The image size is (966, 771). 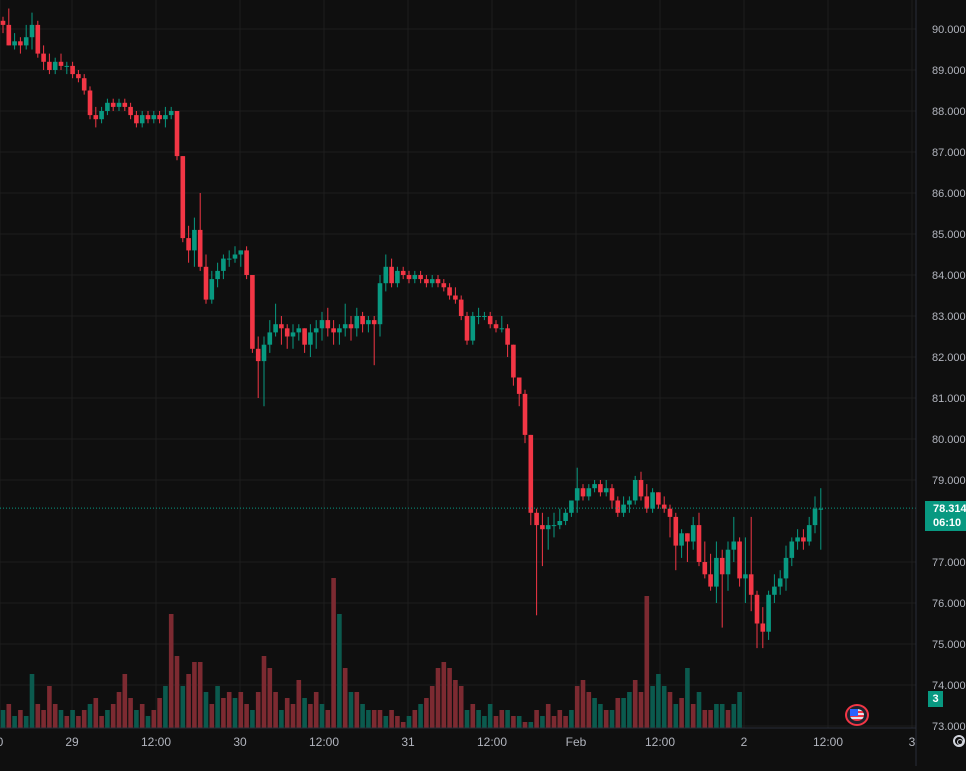 What do you see at coordinates (949, 276) in the screenshot?
I see `y-tick-label: 84.000` at bounding box center [949, 276].